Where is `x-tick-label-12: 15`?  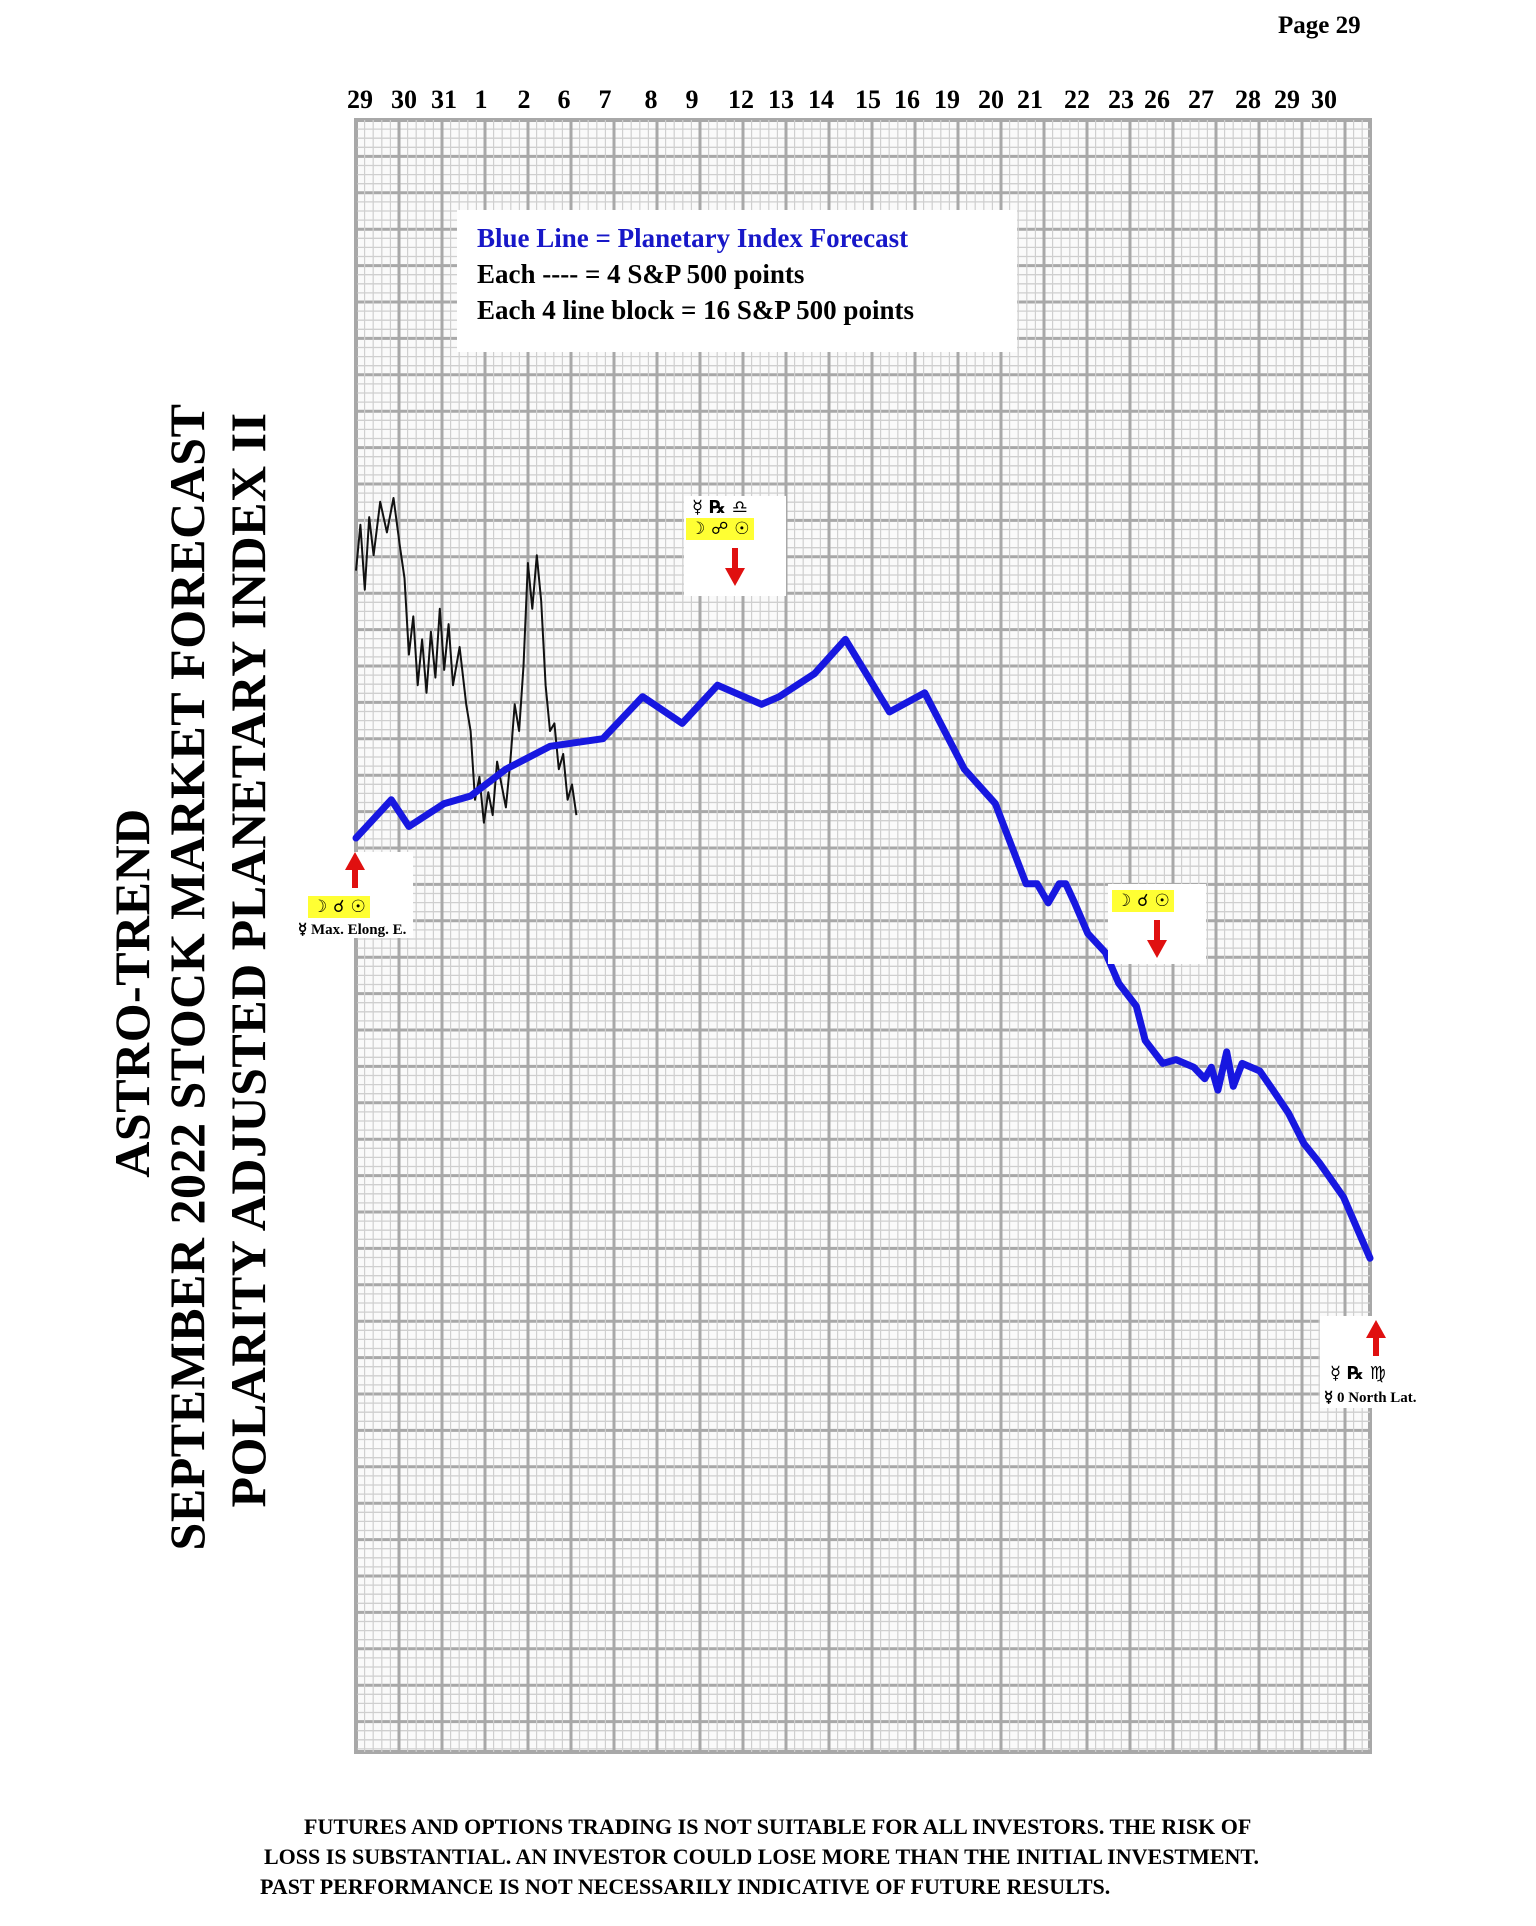
x-tick-label-12: 15 is located at coordinates (868, 99).